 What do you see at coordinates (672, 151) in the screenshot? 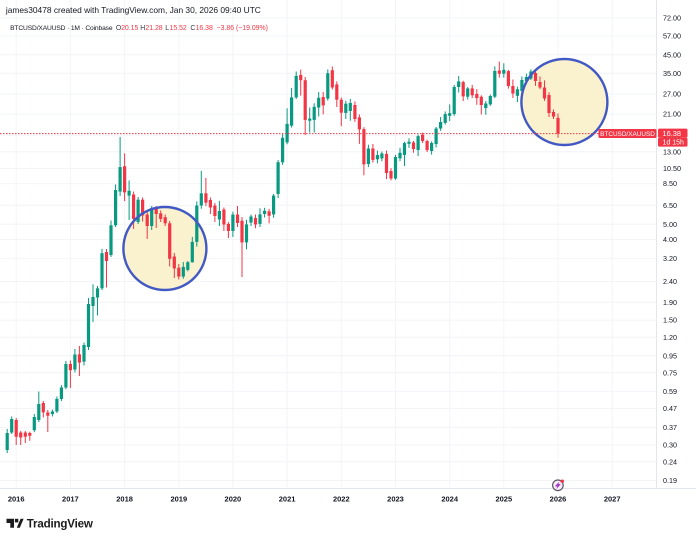
I see `svg-text: 13.00` at bounding box center [672, 151].